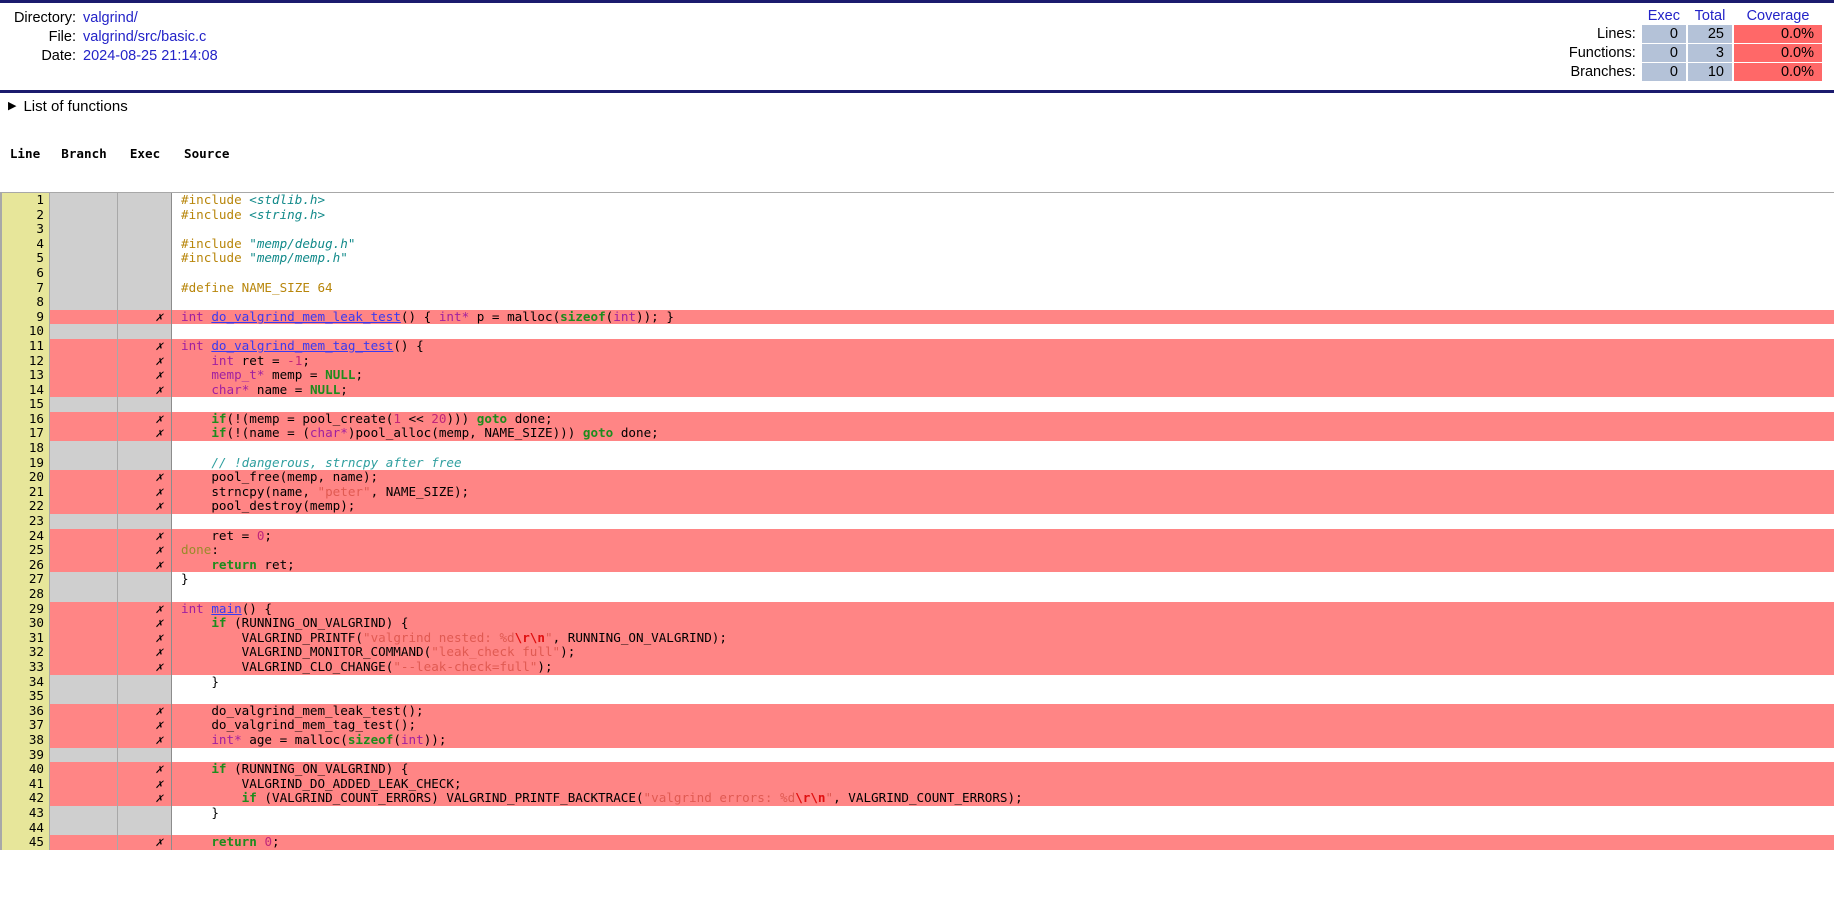 The image size is (1834, 922). I want to click on source-line-row: 43 }, so click(917, 813).